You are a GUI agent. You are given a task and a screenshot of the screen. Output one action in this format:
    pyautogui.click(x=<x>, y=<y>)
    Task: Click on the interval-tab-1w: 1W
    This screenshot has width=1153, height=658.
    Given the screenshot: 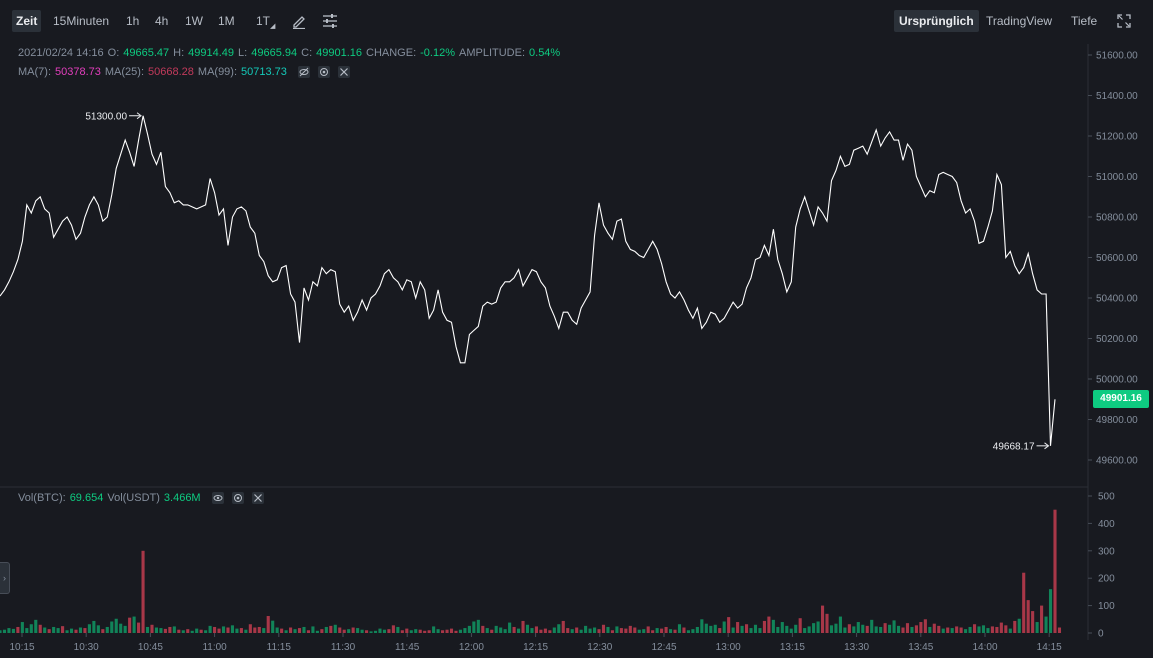 What is the action you would take?
    pyautogui.click(x=194, y=21)
    